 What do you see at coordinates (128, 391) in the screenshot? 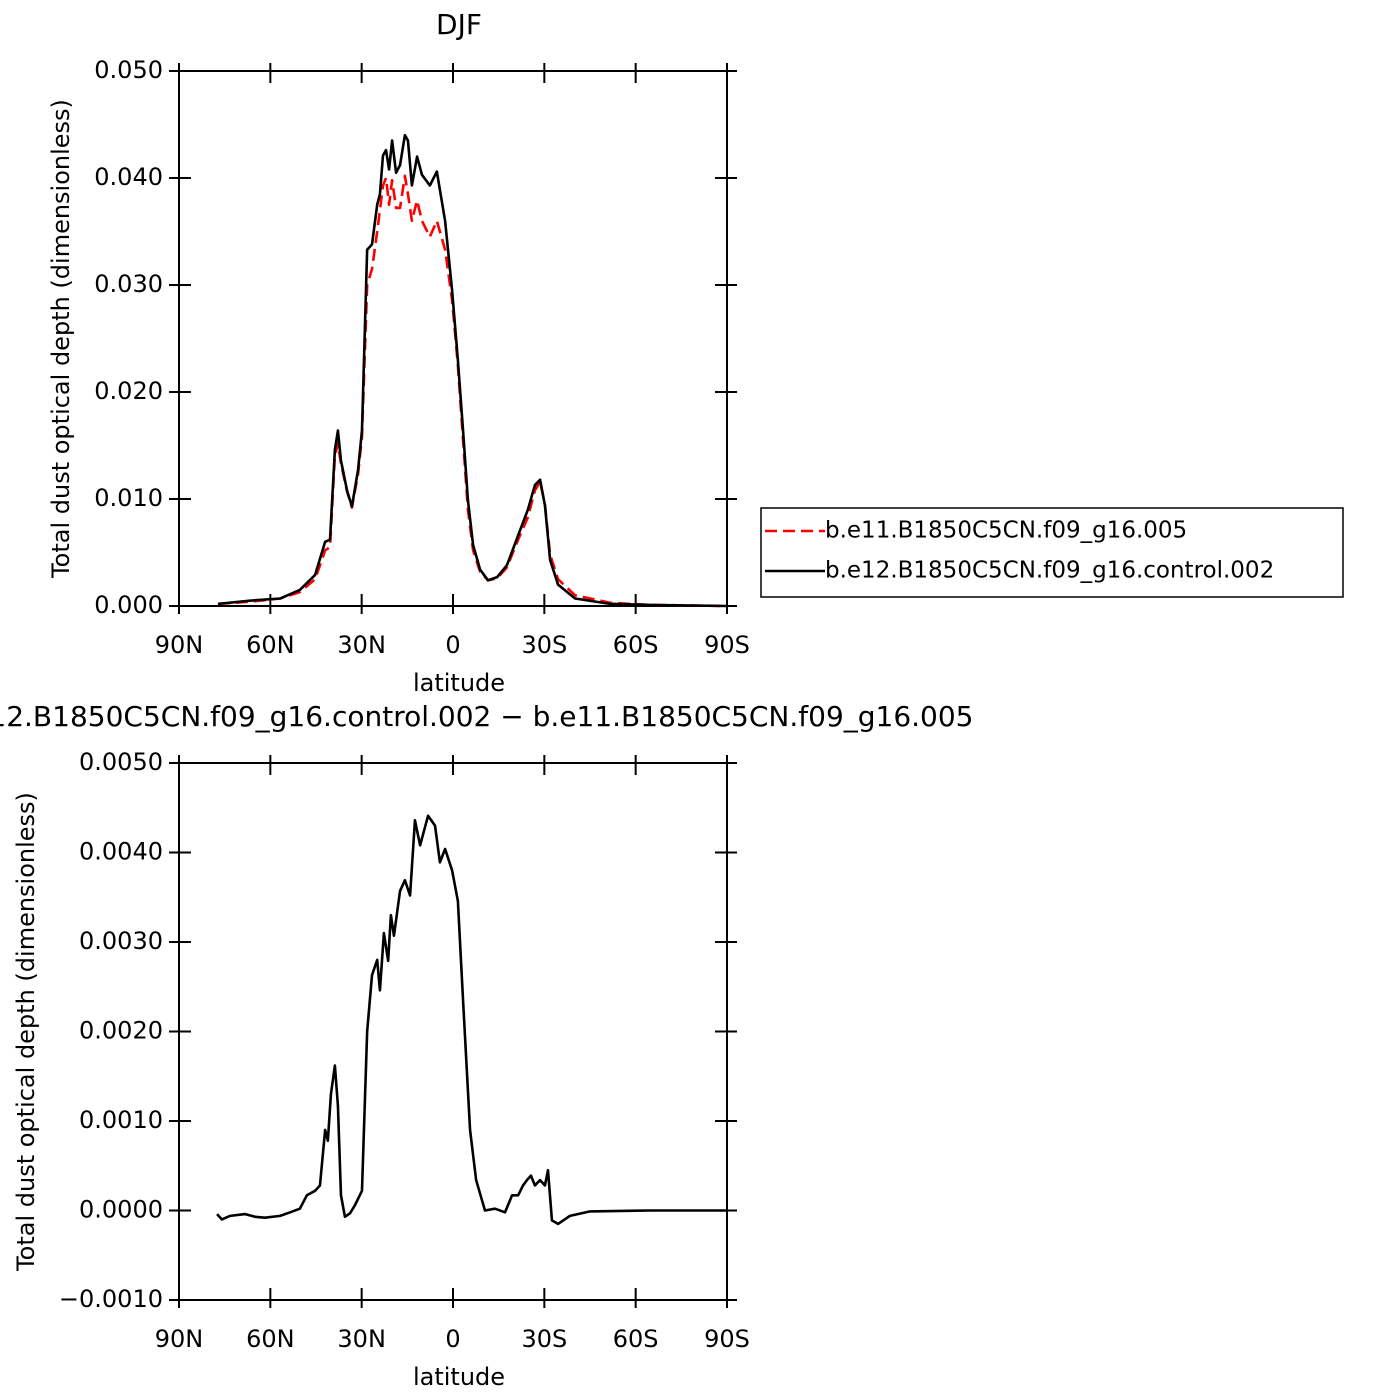
I see `y-tick-label: 0.020` at bounding box center [128, 391].